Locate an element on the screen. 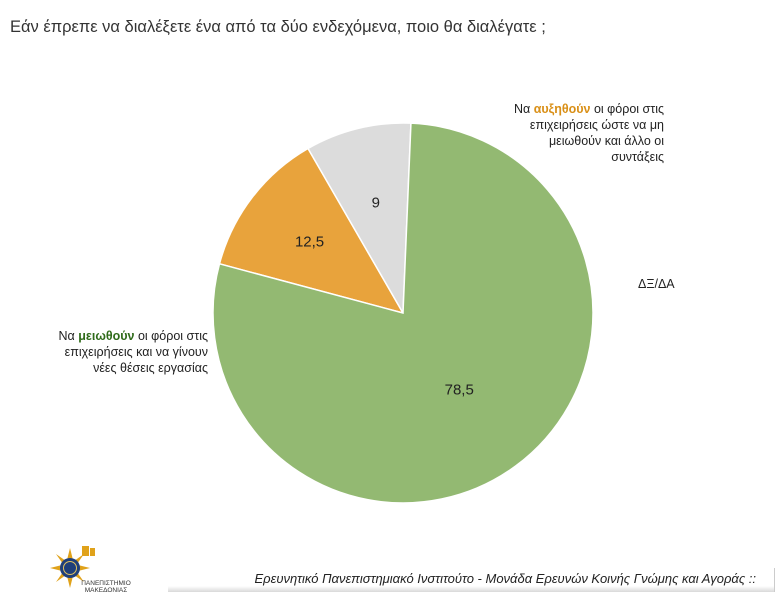 This screenshot has width=782, height=599. university-logo is located at coordinates (89, 569).